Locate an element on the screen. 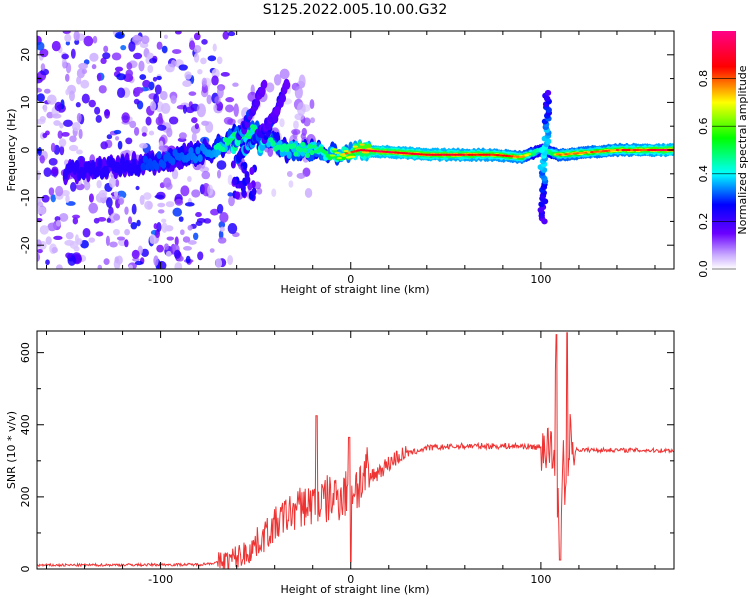 The width and height of the screenshot is (750, 600). snr-ylabel: SNR (10 * v/v) is located at coordinates (11, 450).